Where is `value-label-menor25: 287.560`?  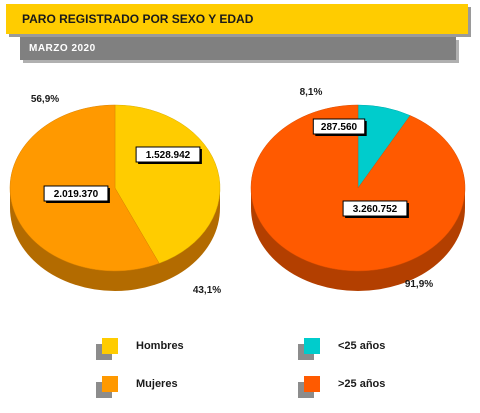 value-label-menor25: 287.560 is located at coordinates (339, 127).